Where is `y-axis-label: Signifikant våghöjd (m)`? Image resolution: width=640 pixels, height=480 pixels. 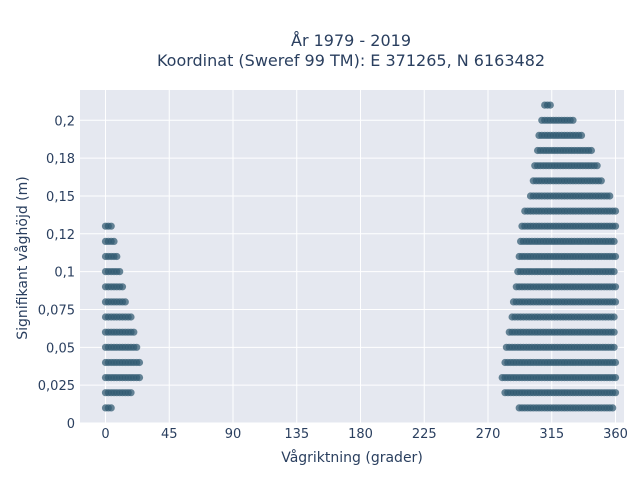 y-axis-label: Signifikant våghöjd (m) is located at coordinates (22, 257).